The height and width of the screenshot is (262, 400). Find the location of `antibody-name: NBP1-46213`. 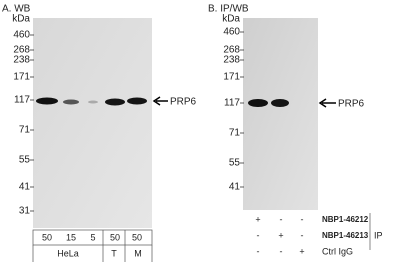

antibody-name: NBP1-46213 is located at coordinates (345, 235).